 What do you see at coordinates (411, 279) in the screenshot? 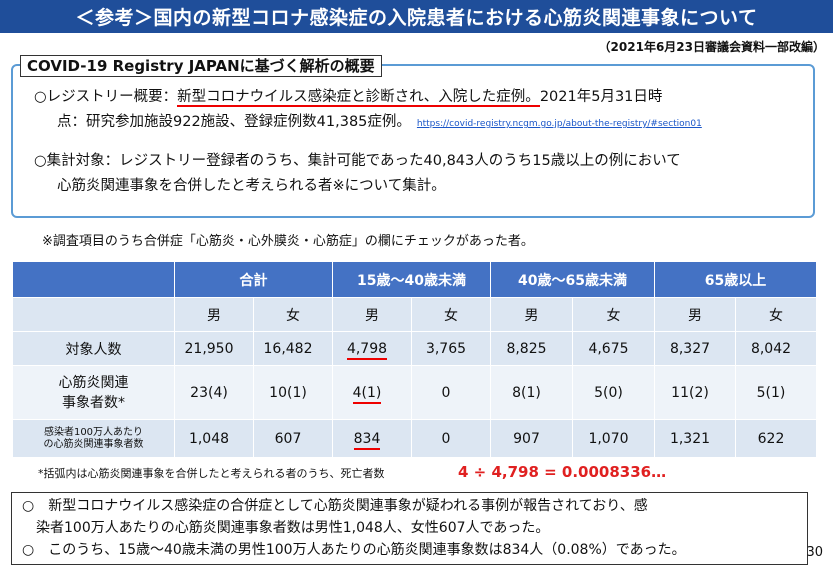
I see `group-header: 15歳〜40歳未満` at bounding box center [411, 279].